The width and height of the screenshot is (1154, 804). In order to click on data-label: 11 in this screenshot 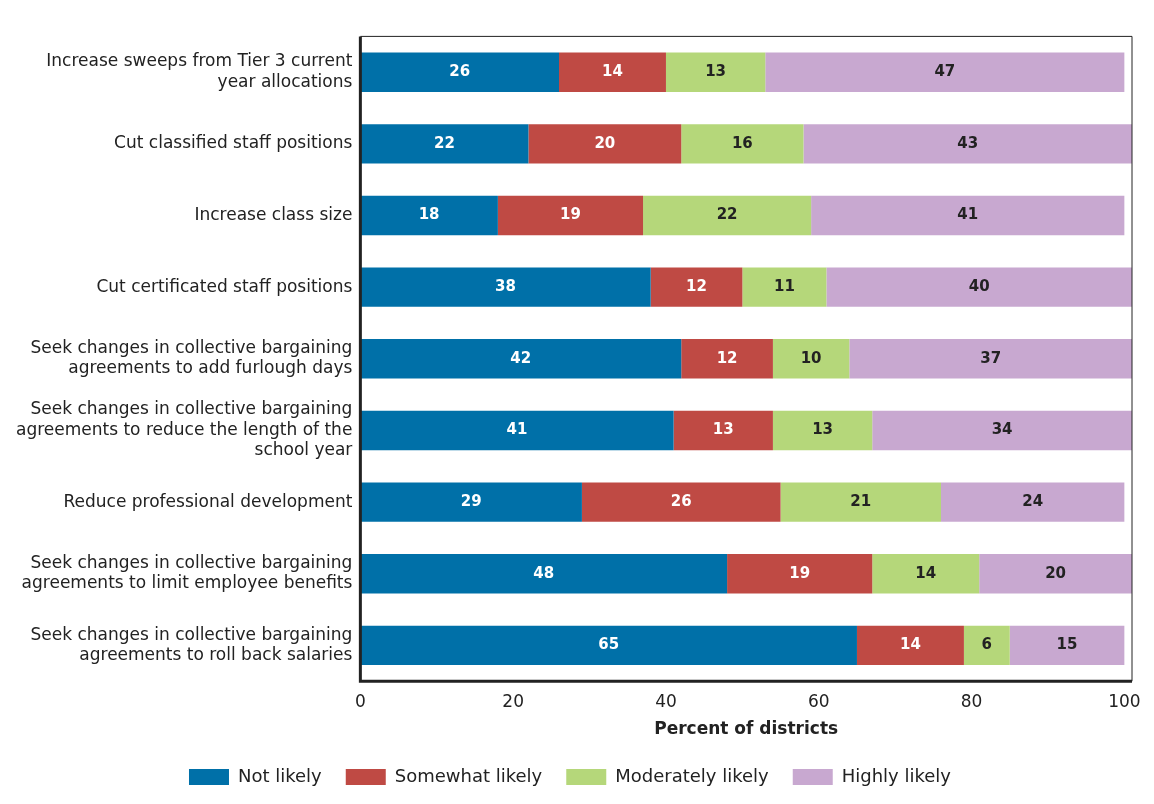, I will do `click(784, 286)`.